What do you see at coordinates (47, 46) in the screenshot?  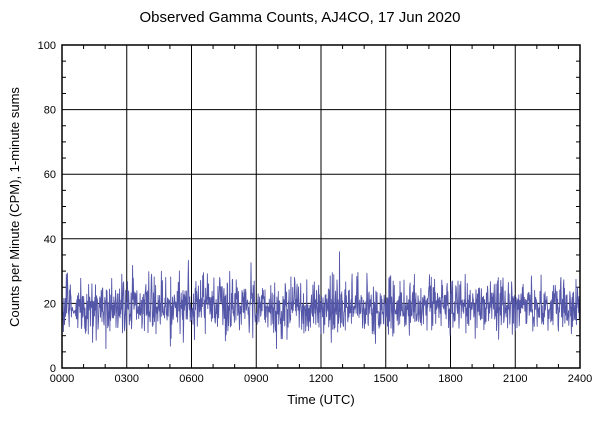 I see `y-tick-label: 100` at bounding box center [47, 46].